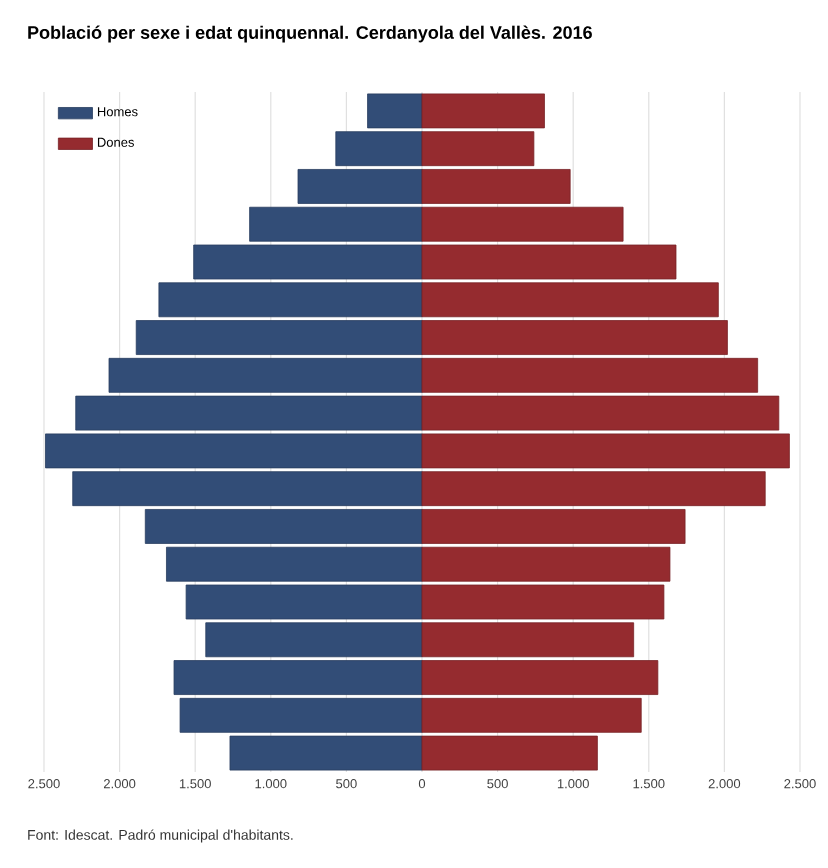 This screenshot has width=828, height=868. Describe the element at coordinates (310, 34) in the screenshot. I see `chart-title: Població per sexe i edat quinquennal. Cerdanyola del Vallès. 2016` at that location.